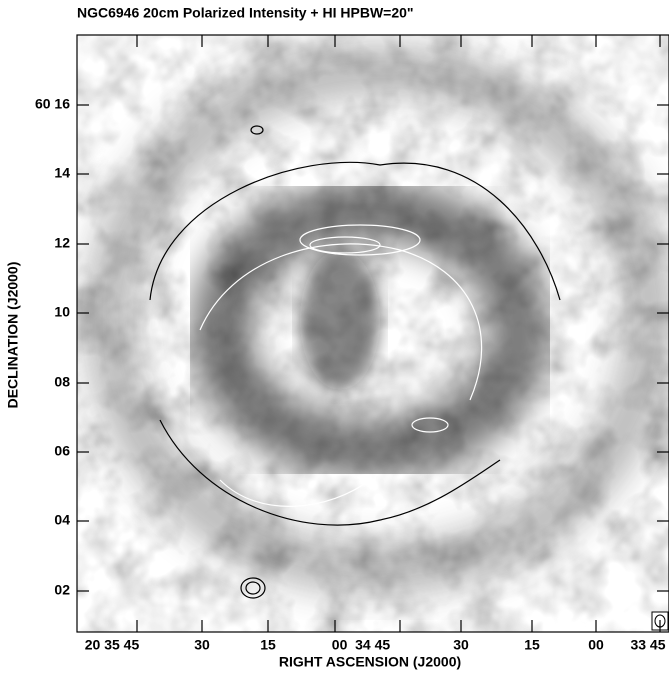 The height and width of the screenshot is (682, 669). Describe the element at coordinates (361, 645) in the screenshot. I see `x-tick-label: 00 34 45` at that location.